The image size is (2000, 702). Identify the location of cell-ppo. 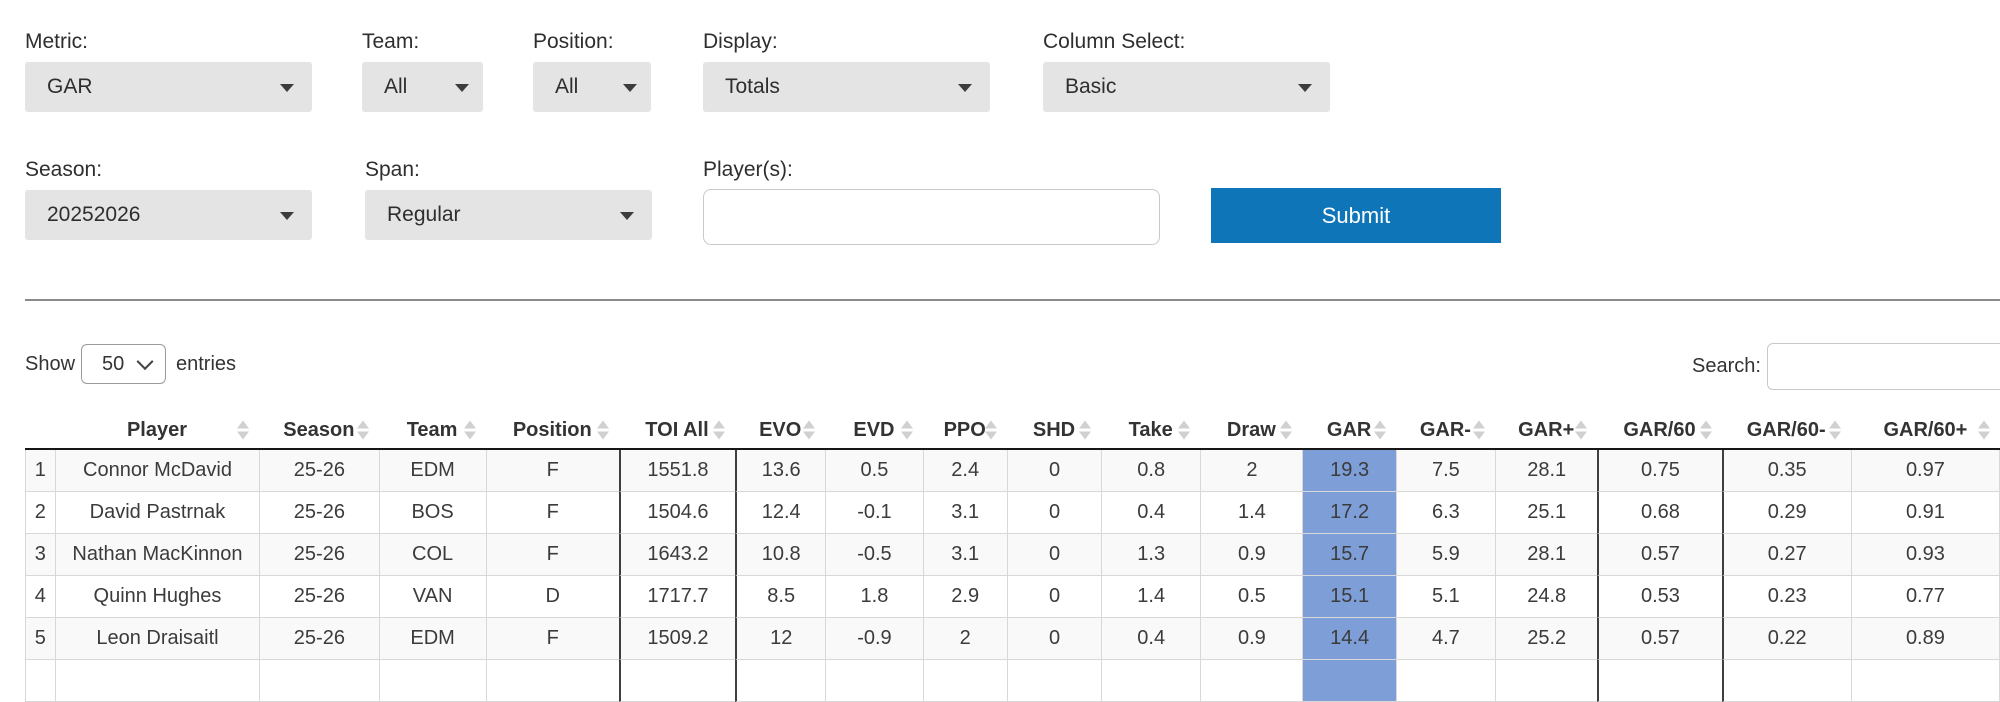
(964, 681).